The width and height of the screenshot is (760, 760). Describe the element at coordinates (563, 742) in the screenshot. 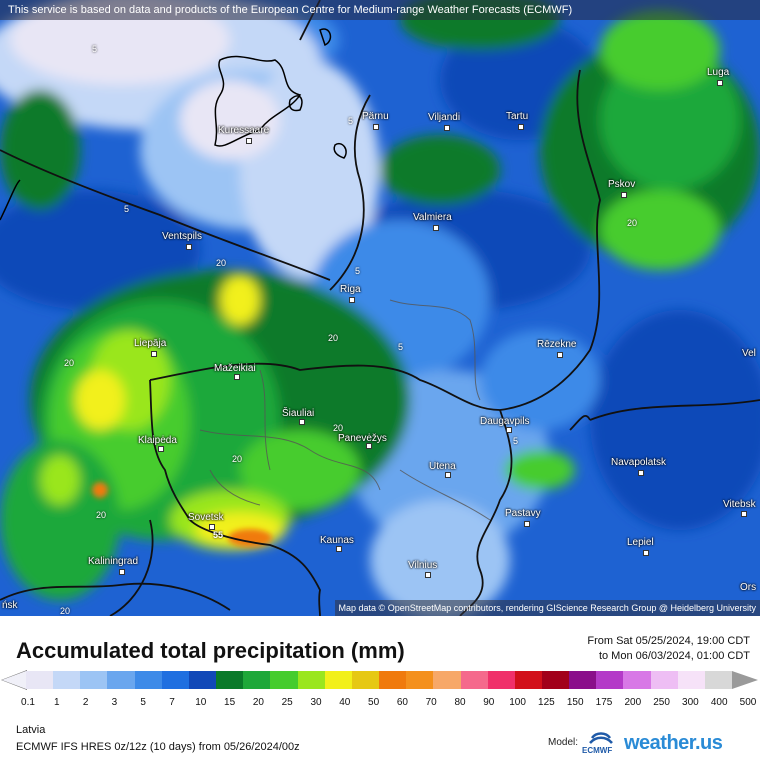

I see `model-label: Model:` at that location.